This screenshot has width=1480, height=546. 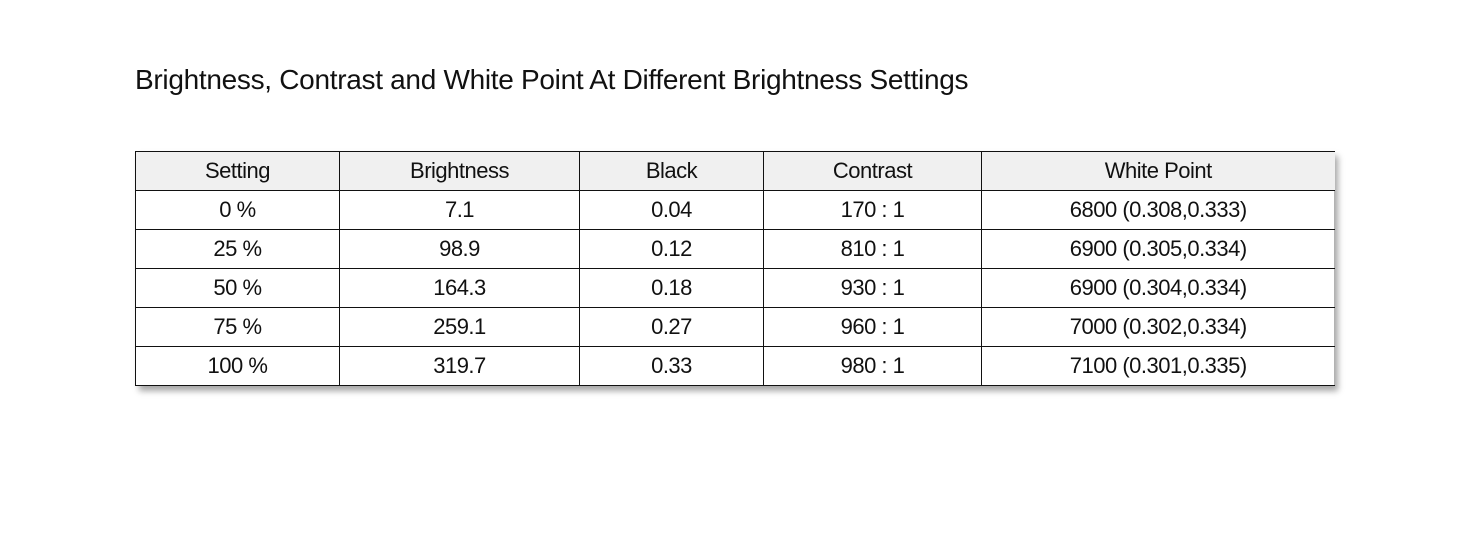 I want to click on column-header-white-point: White Point, so click(x=1158, y=171).